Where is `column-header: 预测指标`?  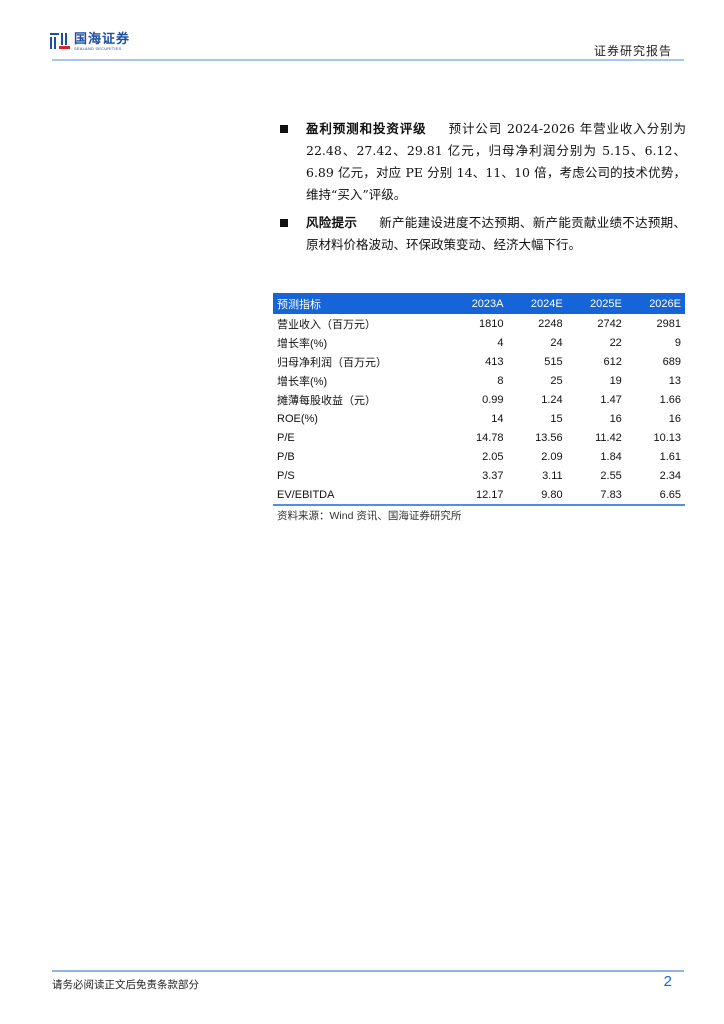 column-header: 预测指标 is located at coordinates (361, 303).